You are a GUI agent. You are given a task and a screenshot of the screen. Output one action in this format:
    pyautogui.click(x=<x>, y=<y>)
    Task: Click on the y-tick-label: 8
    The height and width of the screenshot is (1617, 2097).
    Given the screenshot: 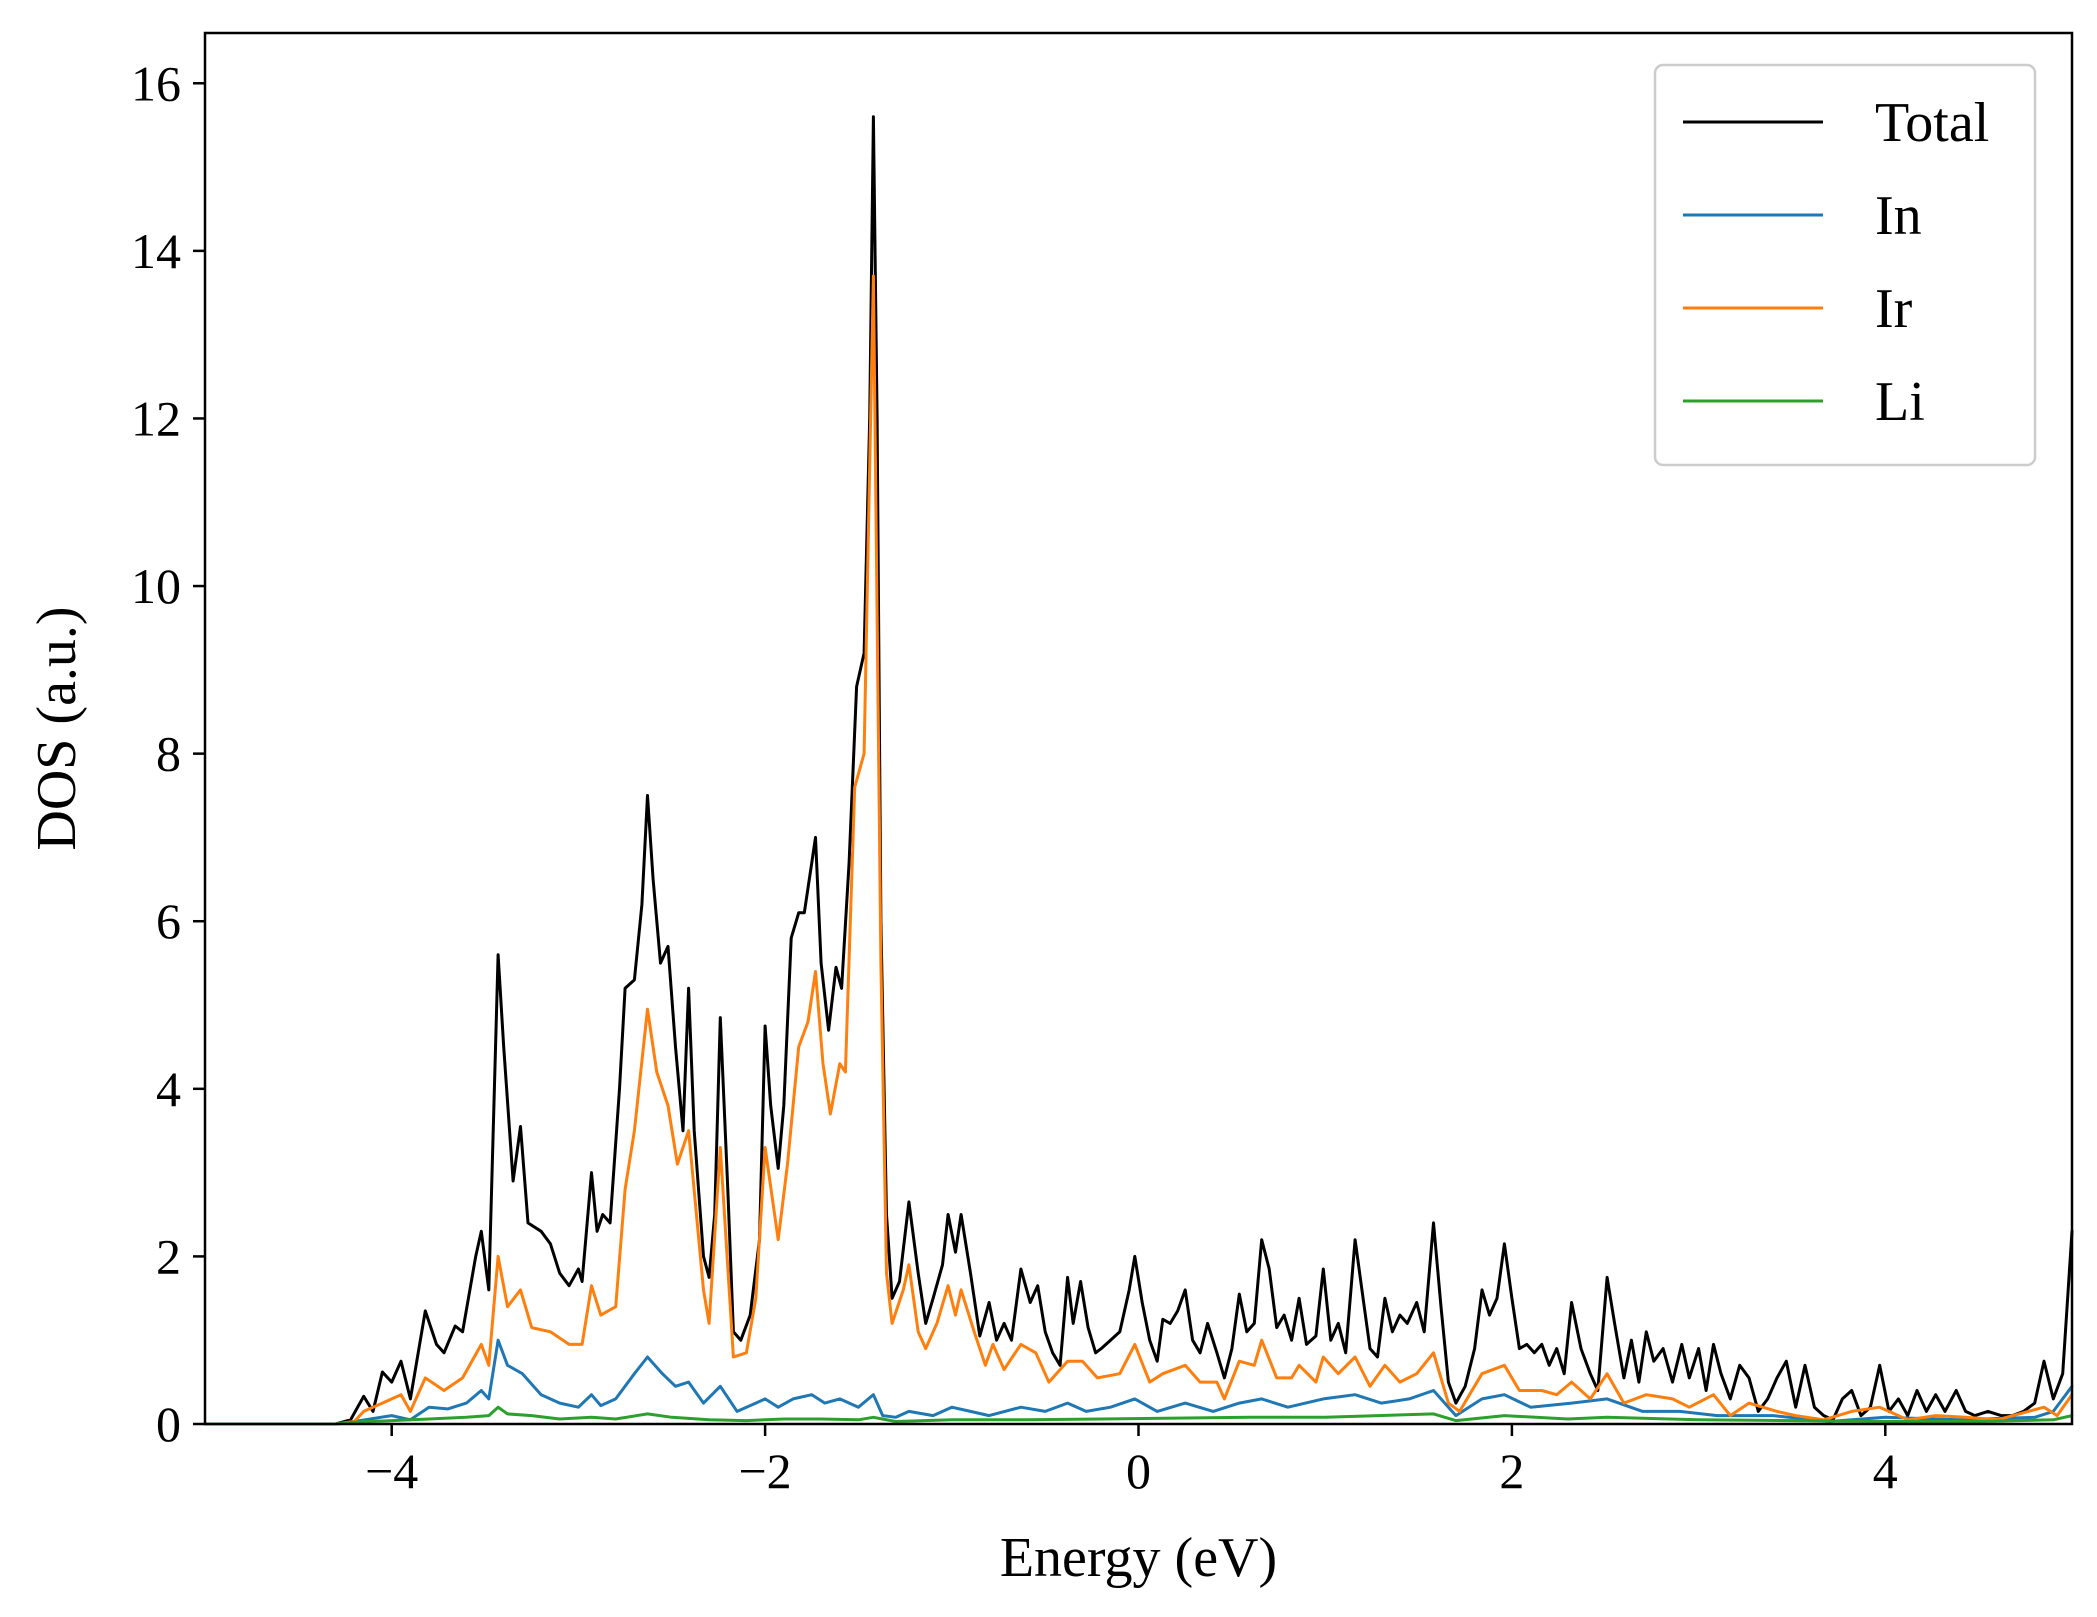 What is the action you would take?
    pyautogui.click(x=168, y=754)
    